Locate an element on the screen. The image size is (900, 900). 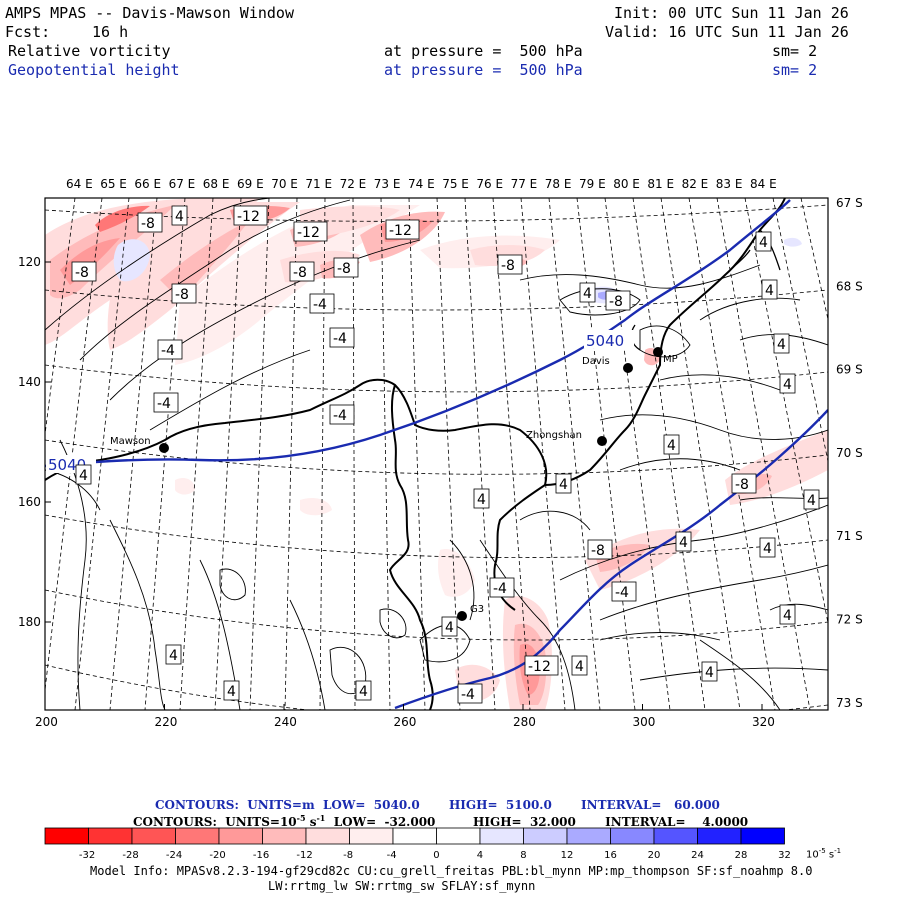
y-axis-ticks: 120 140 160 180 is located at coordinates (34, 442).